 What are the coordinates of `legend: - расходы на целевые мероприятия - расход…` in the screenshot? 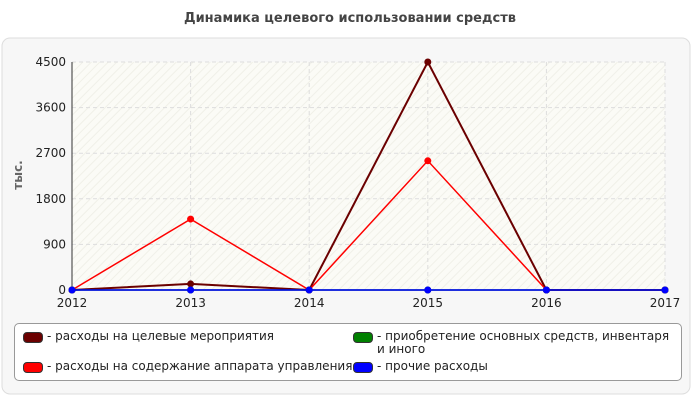 It's located at (348, 352).